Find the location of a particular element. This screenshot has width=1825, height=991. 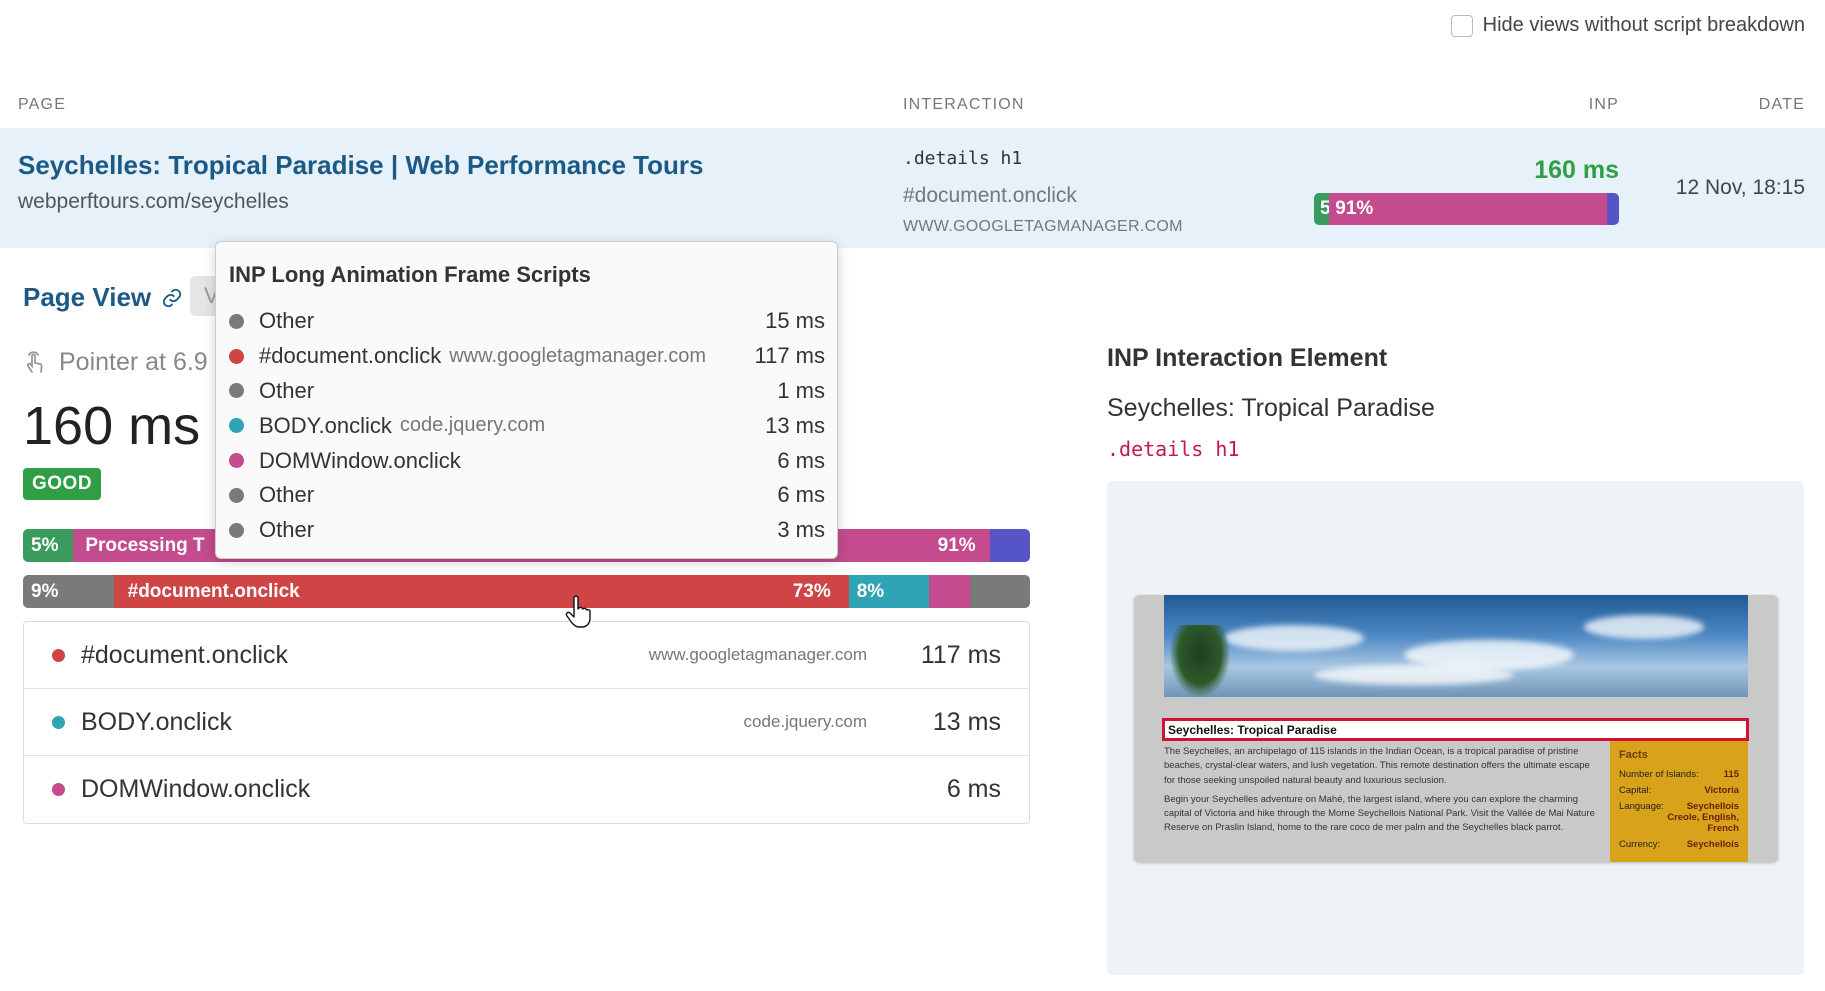

table-header: PAGE INTERACTION INP DATE is located at coordinates (912, 108).